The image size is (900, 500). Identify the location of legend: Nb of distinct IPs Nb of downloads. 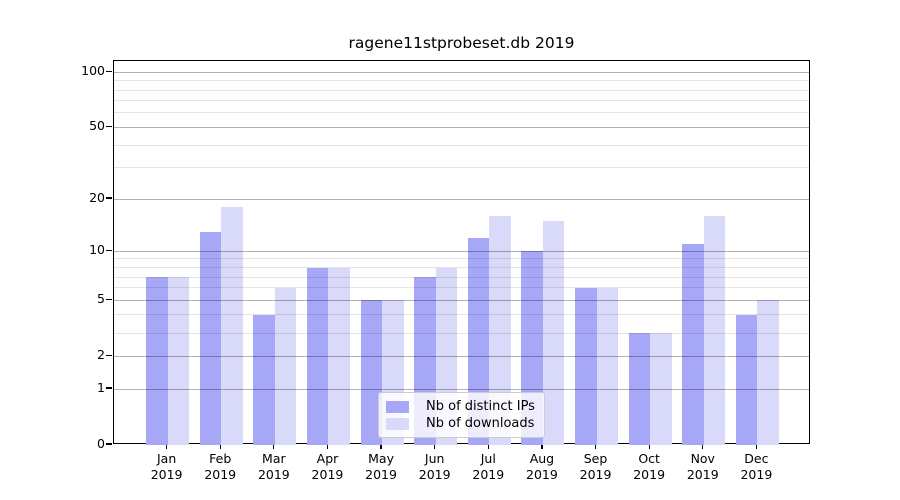
(461, 415).